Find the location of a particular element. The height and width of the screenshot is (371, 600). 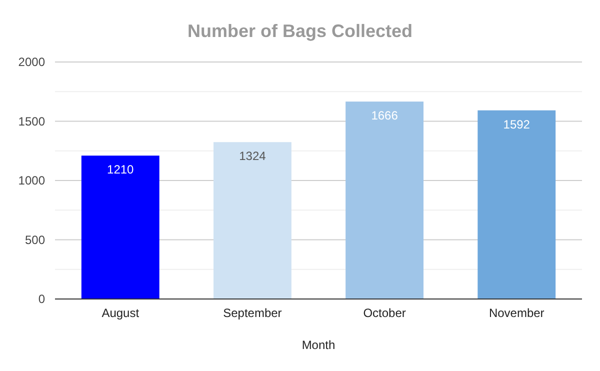

data-label: 1324 is located at coordinates (252, 156).